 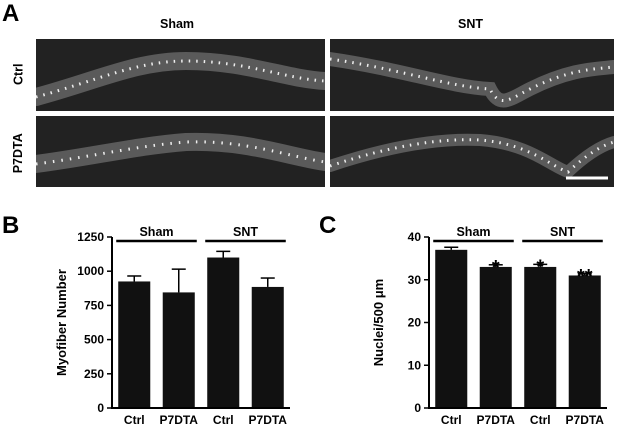 I want to click on micrograph-sham-p7dta, so click(x=180, y=151).